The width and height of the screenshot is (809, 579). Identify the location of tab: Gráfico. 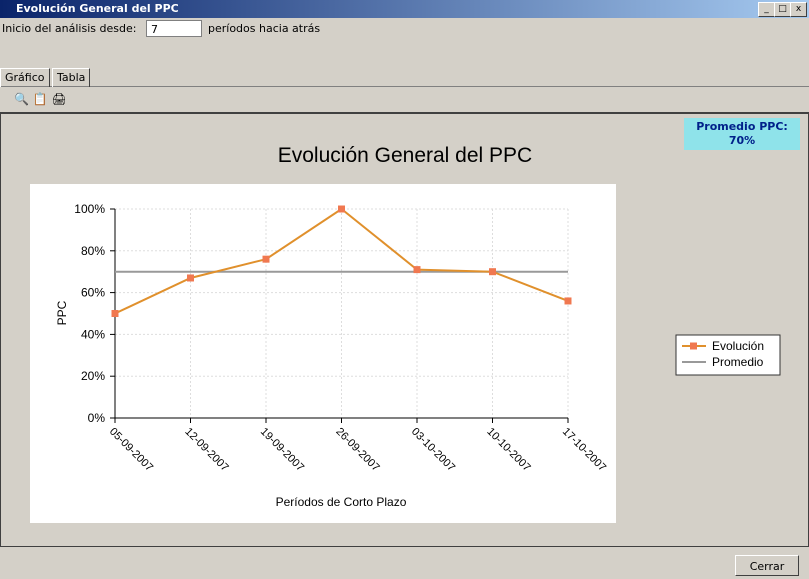
(25, 77).